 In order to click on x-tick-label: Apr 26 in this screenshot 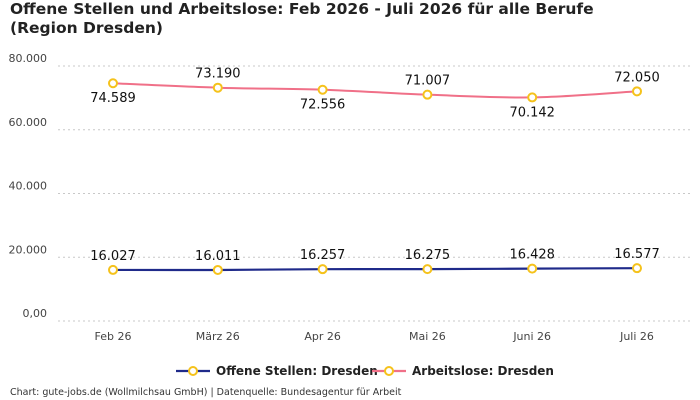, I will do `click(322, 336)`.